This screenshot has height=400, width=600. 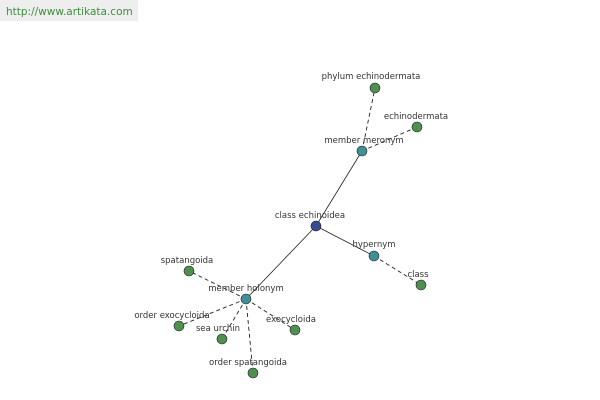 What do you see at coordinates (171, 316) in the screenshot?
I see `node-label: order exocycloida` at bounding box center [171, 316].